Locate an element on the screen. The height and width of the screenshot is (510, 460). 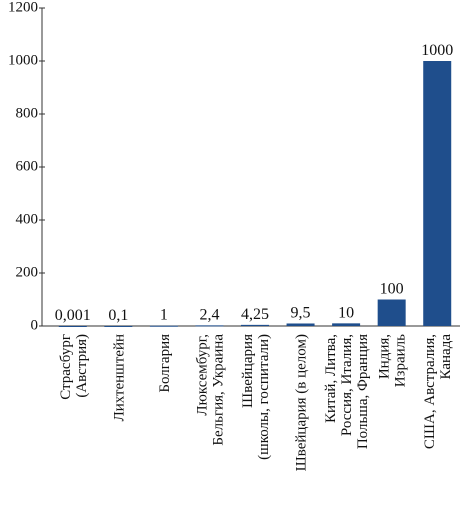
value-label: 9,5 is located at coordinates (301, 312).